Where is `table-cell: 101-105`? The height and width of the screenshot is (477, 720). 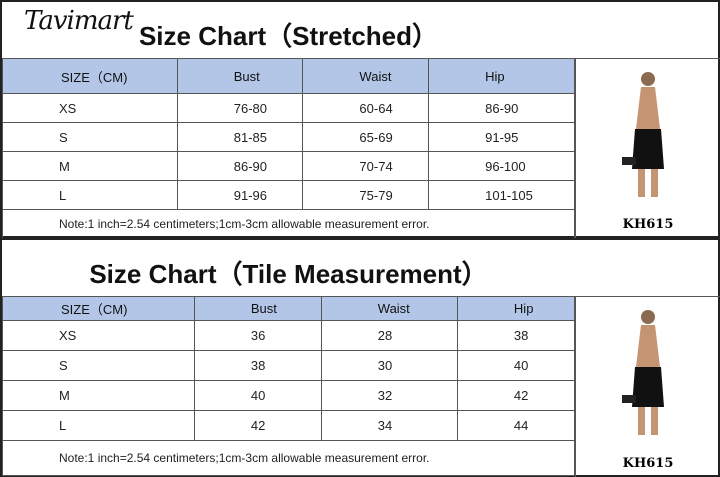 table-cell: 101-105 is located at coordinates (501, 195).